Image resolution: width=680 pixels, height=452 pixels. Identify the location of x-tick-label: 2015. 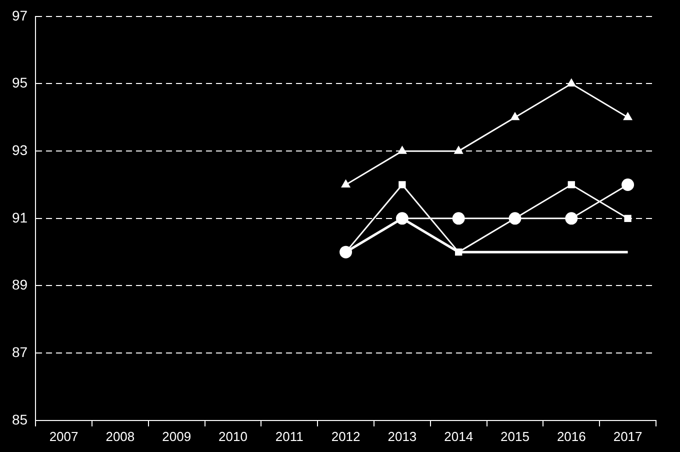
(515, 436).